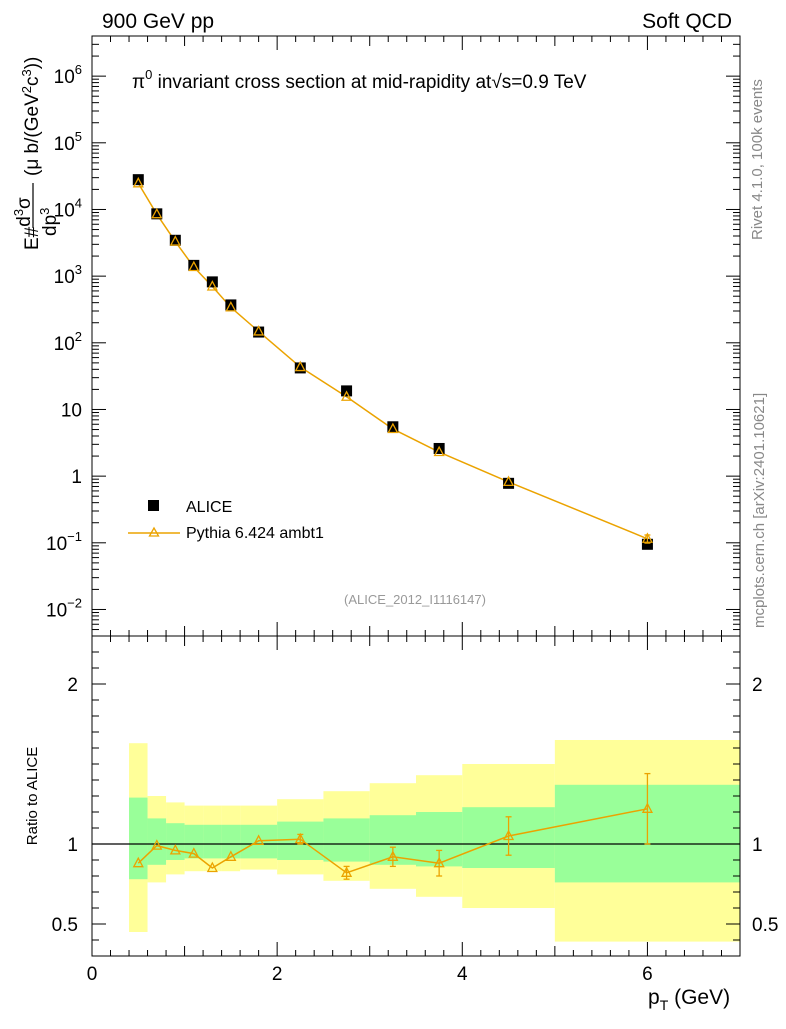 This screenshot has height=1029, width=786. What do you see at coordinates (92, 974) in the screenshot?
I see `x-tick-label: 0` at bounding box center [92, 974].